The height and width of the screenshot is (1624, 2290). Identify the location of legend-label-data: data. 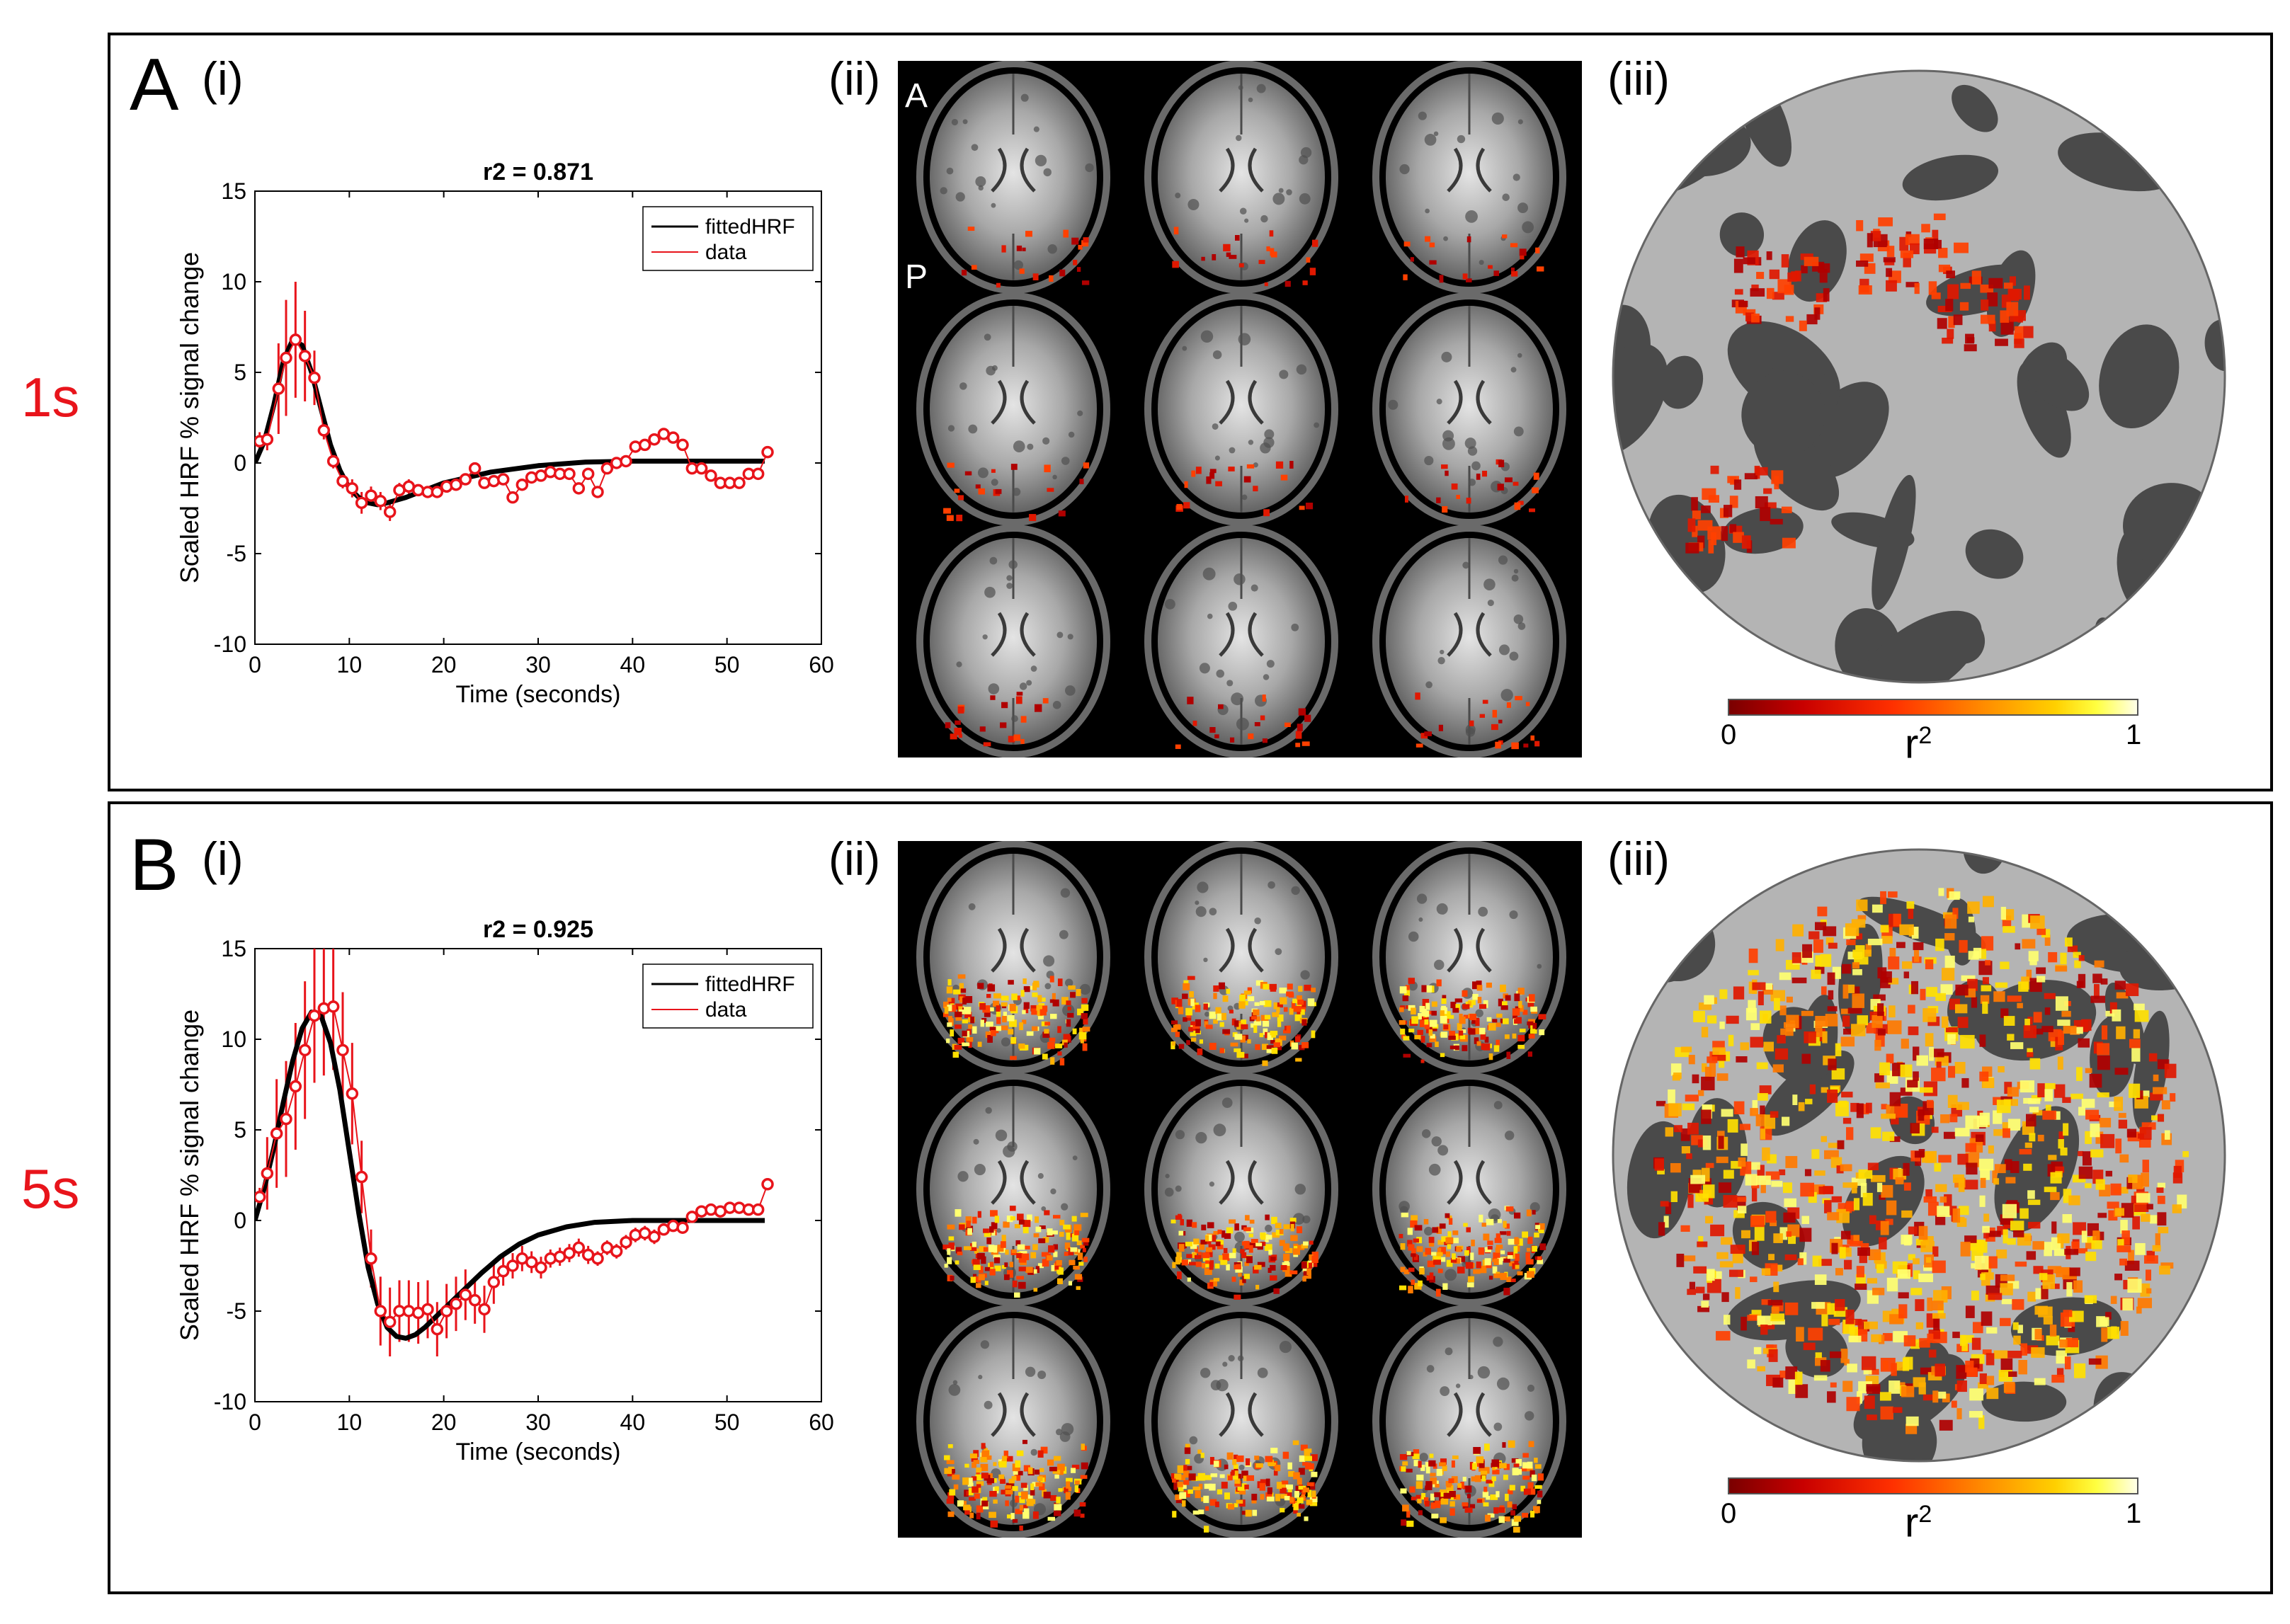
(726, 1010).